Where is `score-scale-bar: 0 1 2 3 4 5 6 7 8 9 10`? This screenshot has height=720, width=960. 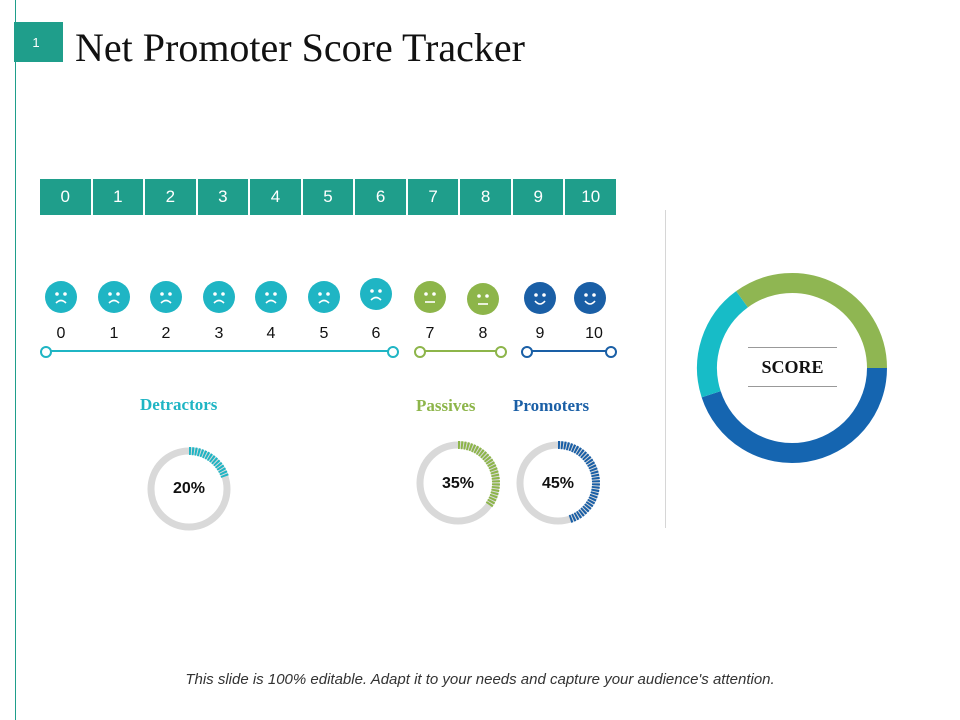
score-scale-bar: 0 1 2 3 4 5 6 7 8 9 10 is located at coordinates (328, 197).